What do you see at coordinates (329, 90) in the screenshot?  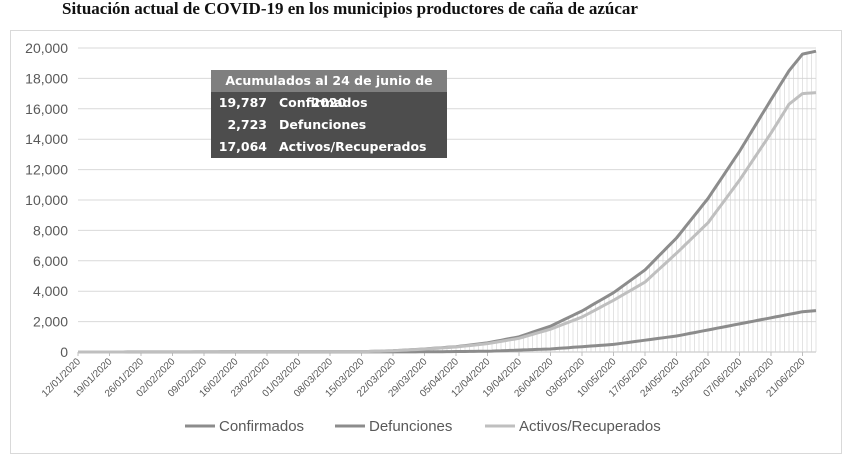 I see `summary-header: Acumulados al 24 de junio de 2020` at bounding box center [329, 90].